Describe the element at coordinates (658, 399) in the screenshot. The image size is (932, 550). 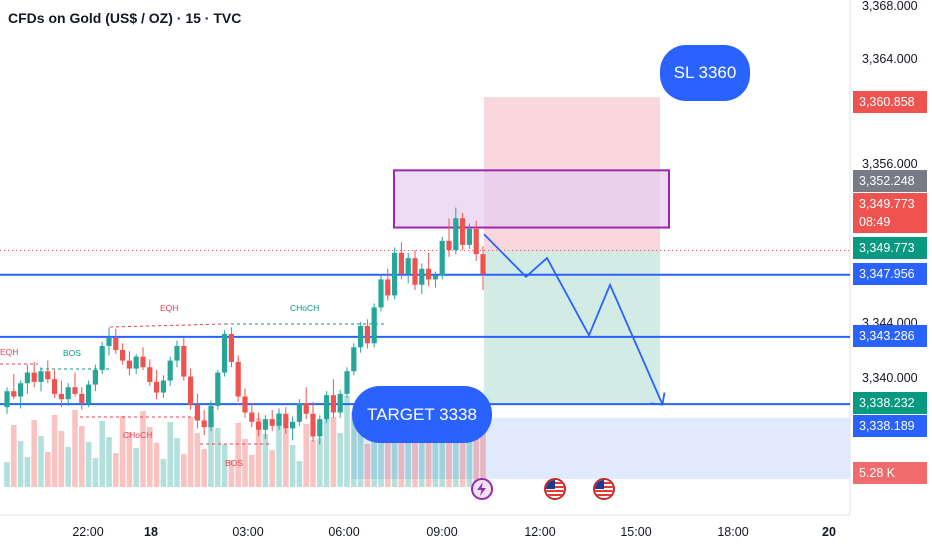
I see `projected-path-arrowhead` at that location.